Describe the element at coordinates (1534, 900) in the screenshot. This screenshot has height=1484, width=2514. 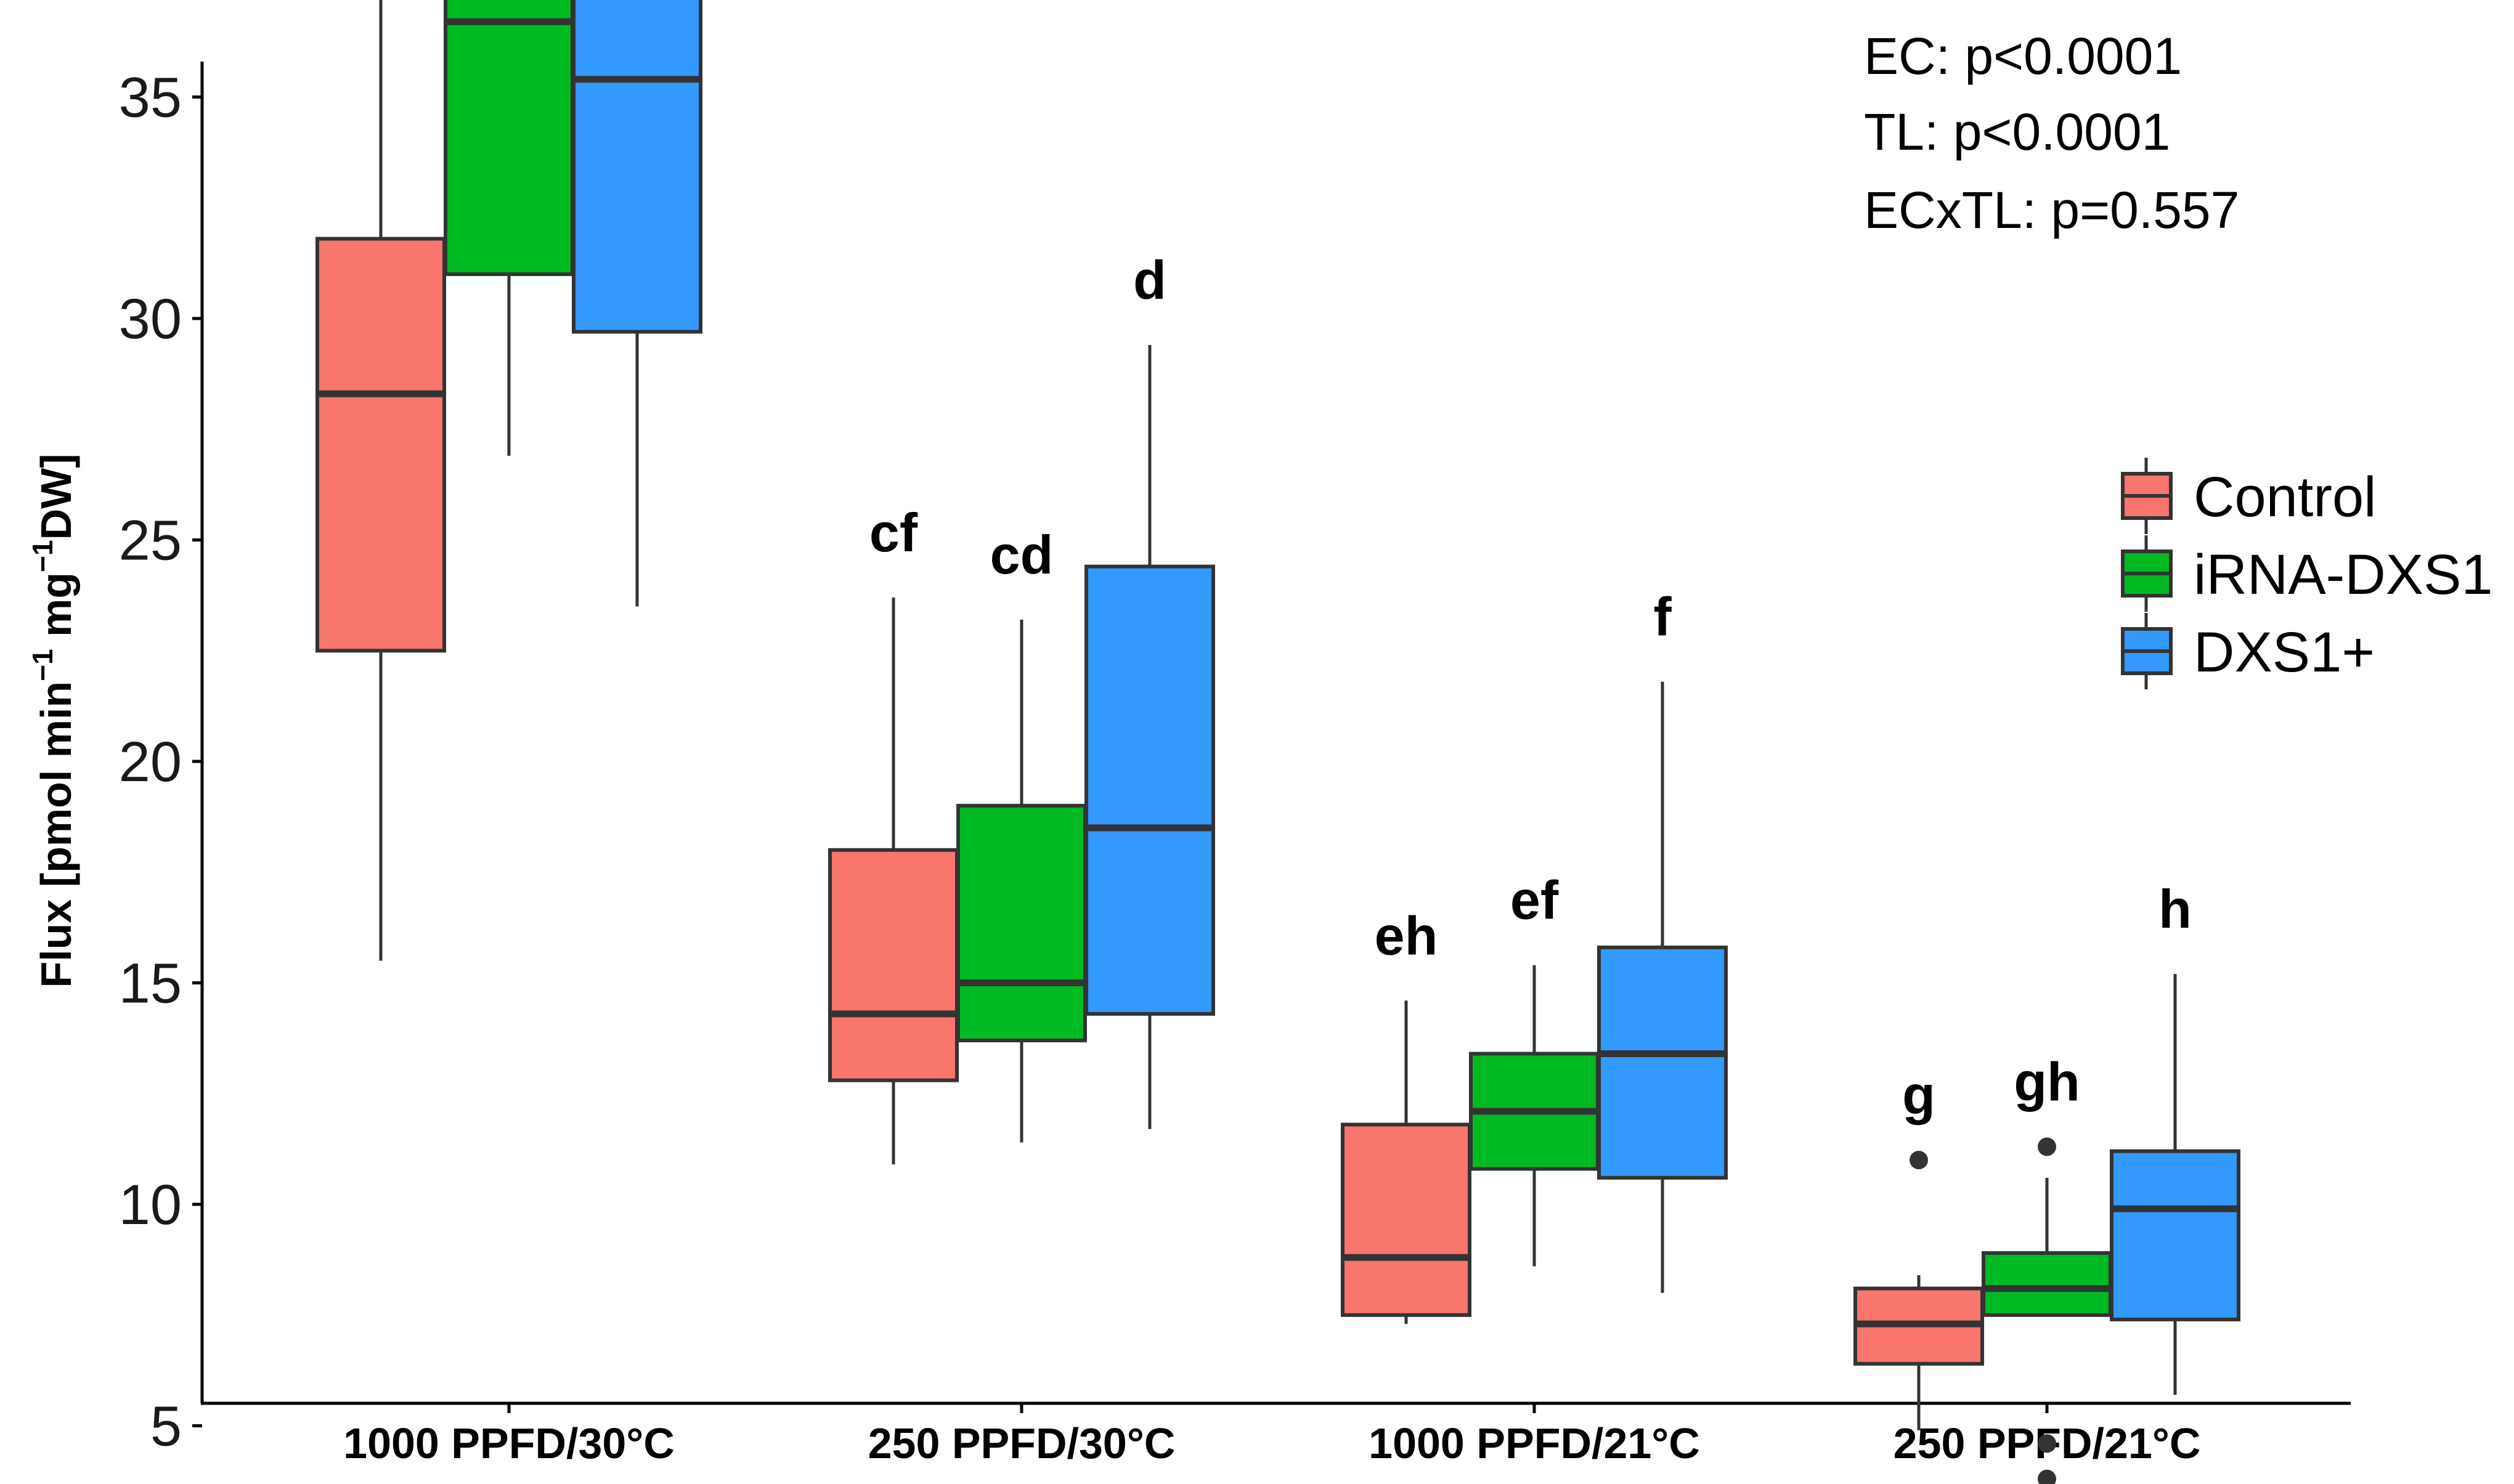
I see `sig-letter-irna-dxs1-group-2: ef` at that location.